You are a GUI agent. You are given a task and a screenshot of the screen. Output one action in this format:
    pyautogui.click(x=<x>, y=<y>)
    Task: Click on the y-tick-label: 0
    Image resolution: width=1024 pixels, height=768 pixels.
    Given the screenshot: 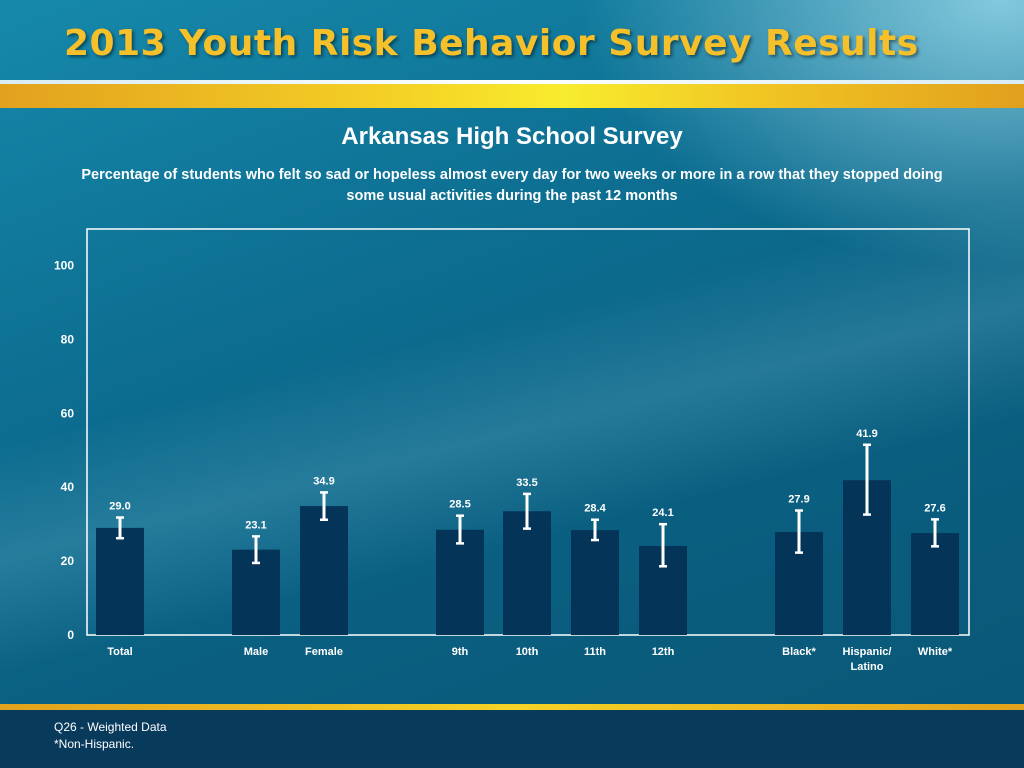 What is the action you would take?
    pyautogui.click(x=70, y=635)
    